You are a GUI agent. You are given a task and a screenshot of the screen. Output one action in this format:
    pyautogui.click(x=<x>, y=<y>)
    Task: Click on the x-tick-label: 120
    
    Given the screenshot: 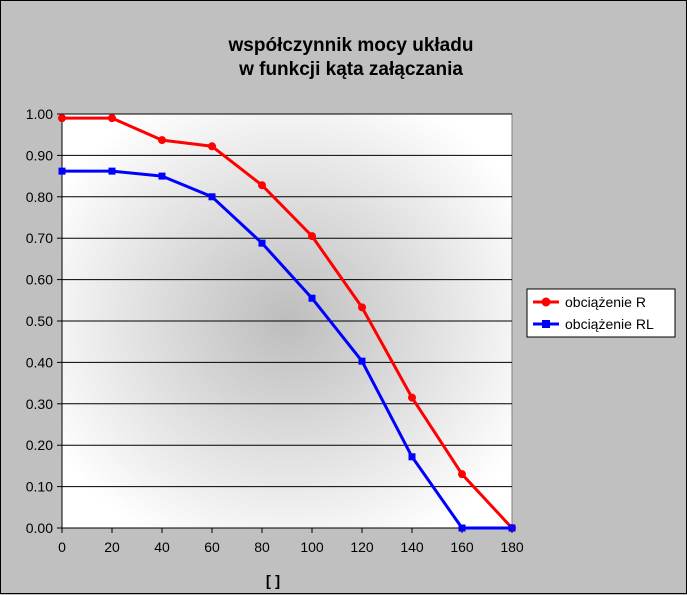 What is the action you would take?
    pyautogui.click(x=362, y=547)
    